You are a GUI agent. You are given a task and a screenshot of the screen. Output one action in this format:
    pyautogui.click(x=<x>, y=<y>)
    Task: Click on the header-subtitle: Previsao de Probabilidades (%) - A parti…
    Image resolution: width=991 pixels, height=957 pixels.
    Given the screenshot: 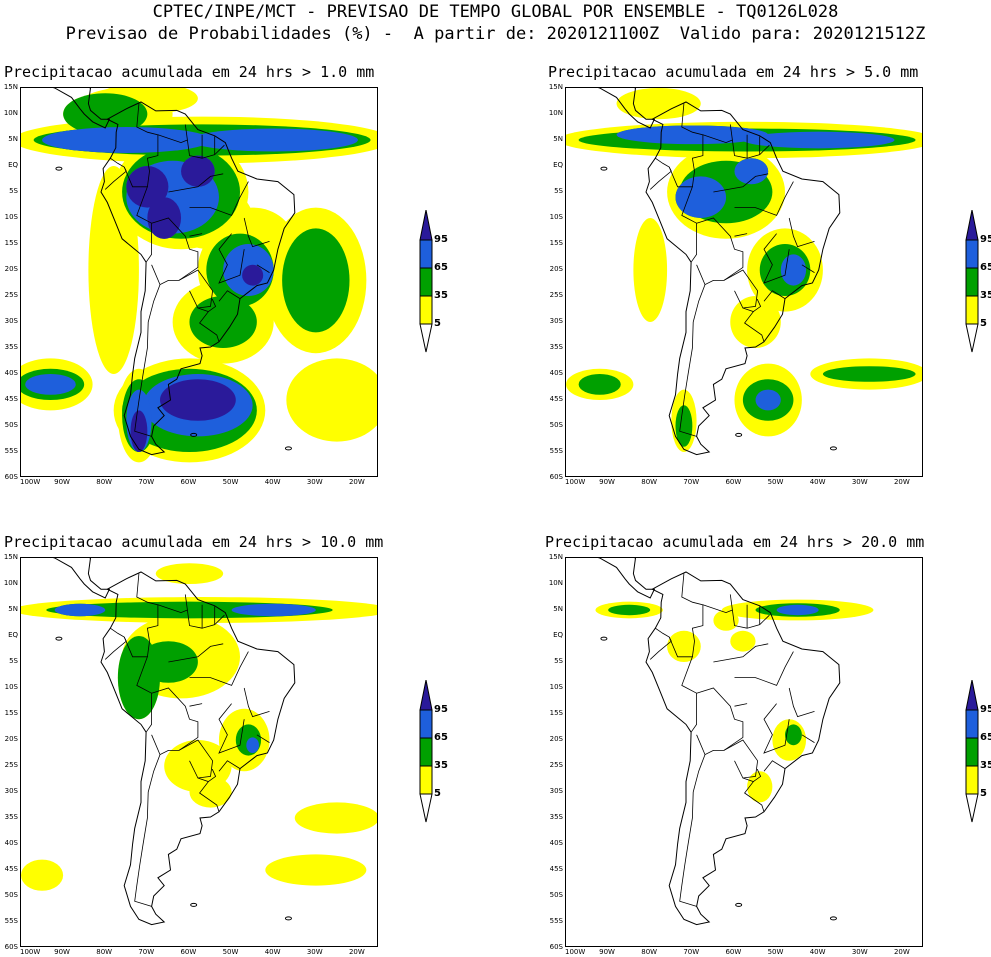 What is the action you would take?
    pyautogui.click(x=495, y=34)
    